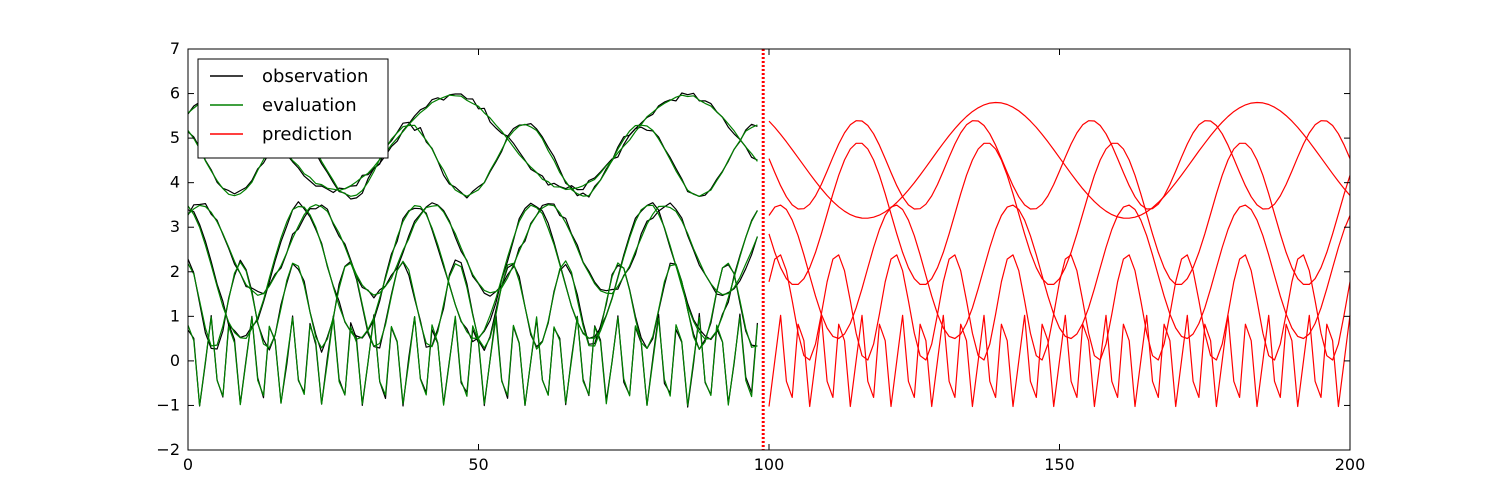 The image size is (1500, 500). I want to click on x-tick-label: 0, so click(188, 464).